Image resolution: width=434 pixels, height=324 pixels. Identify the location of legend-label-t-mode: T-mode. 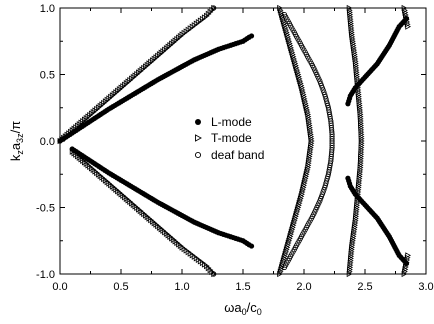
(231, 138).